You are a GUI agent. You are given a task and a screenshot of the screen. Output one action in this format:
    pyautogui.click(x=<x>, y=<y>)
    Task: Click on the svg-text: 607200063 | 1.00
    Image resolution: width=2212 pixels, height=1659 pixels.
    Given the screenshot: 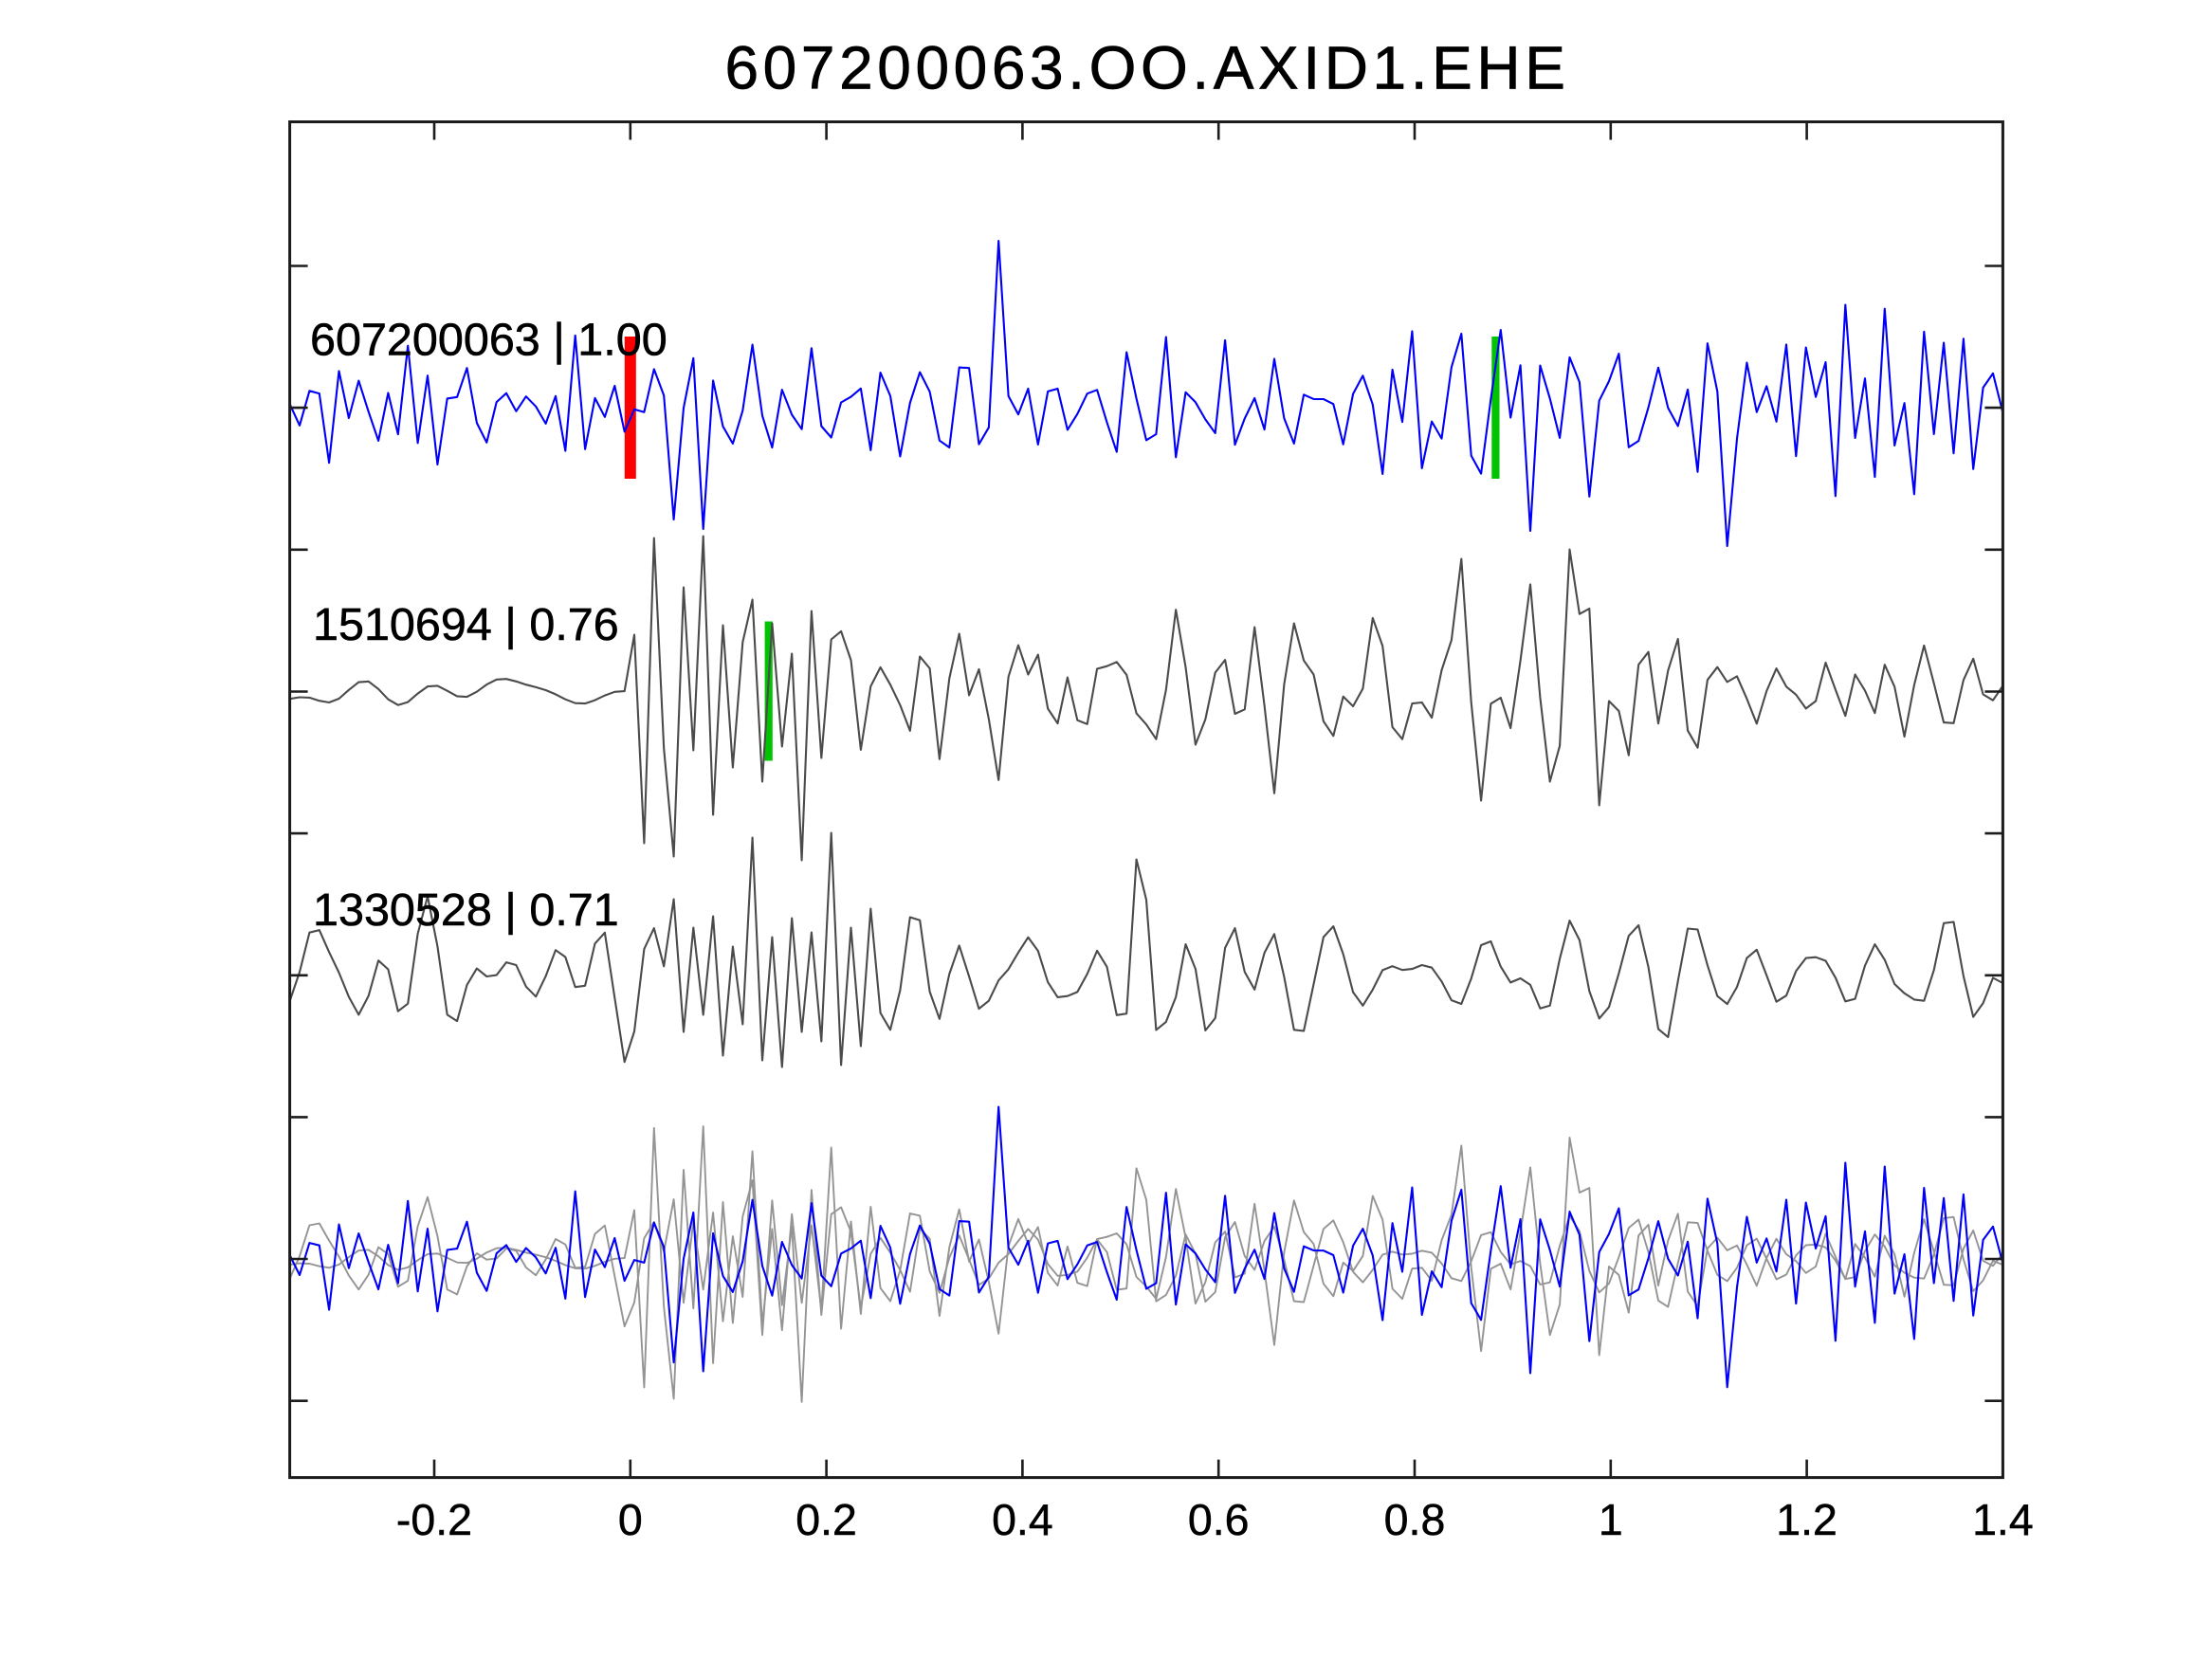 What is the action you would take?
    pyautogui.click(x=488, y=339)
    